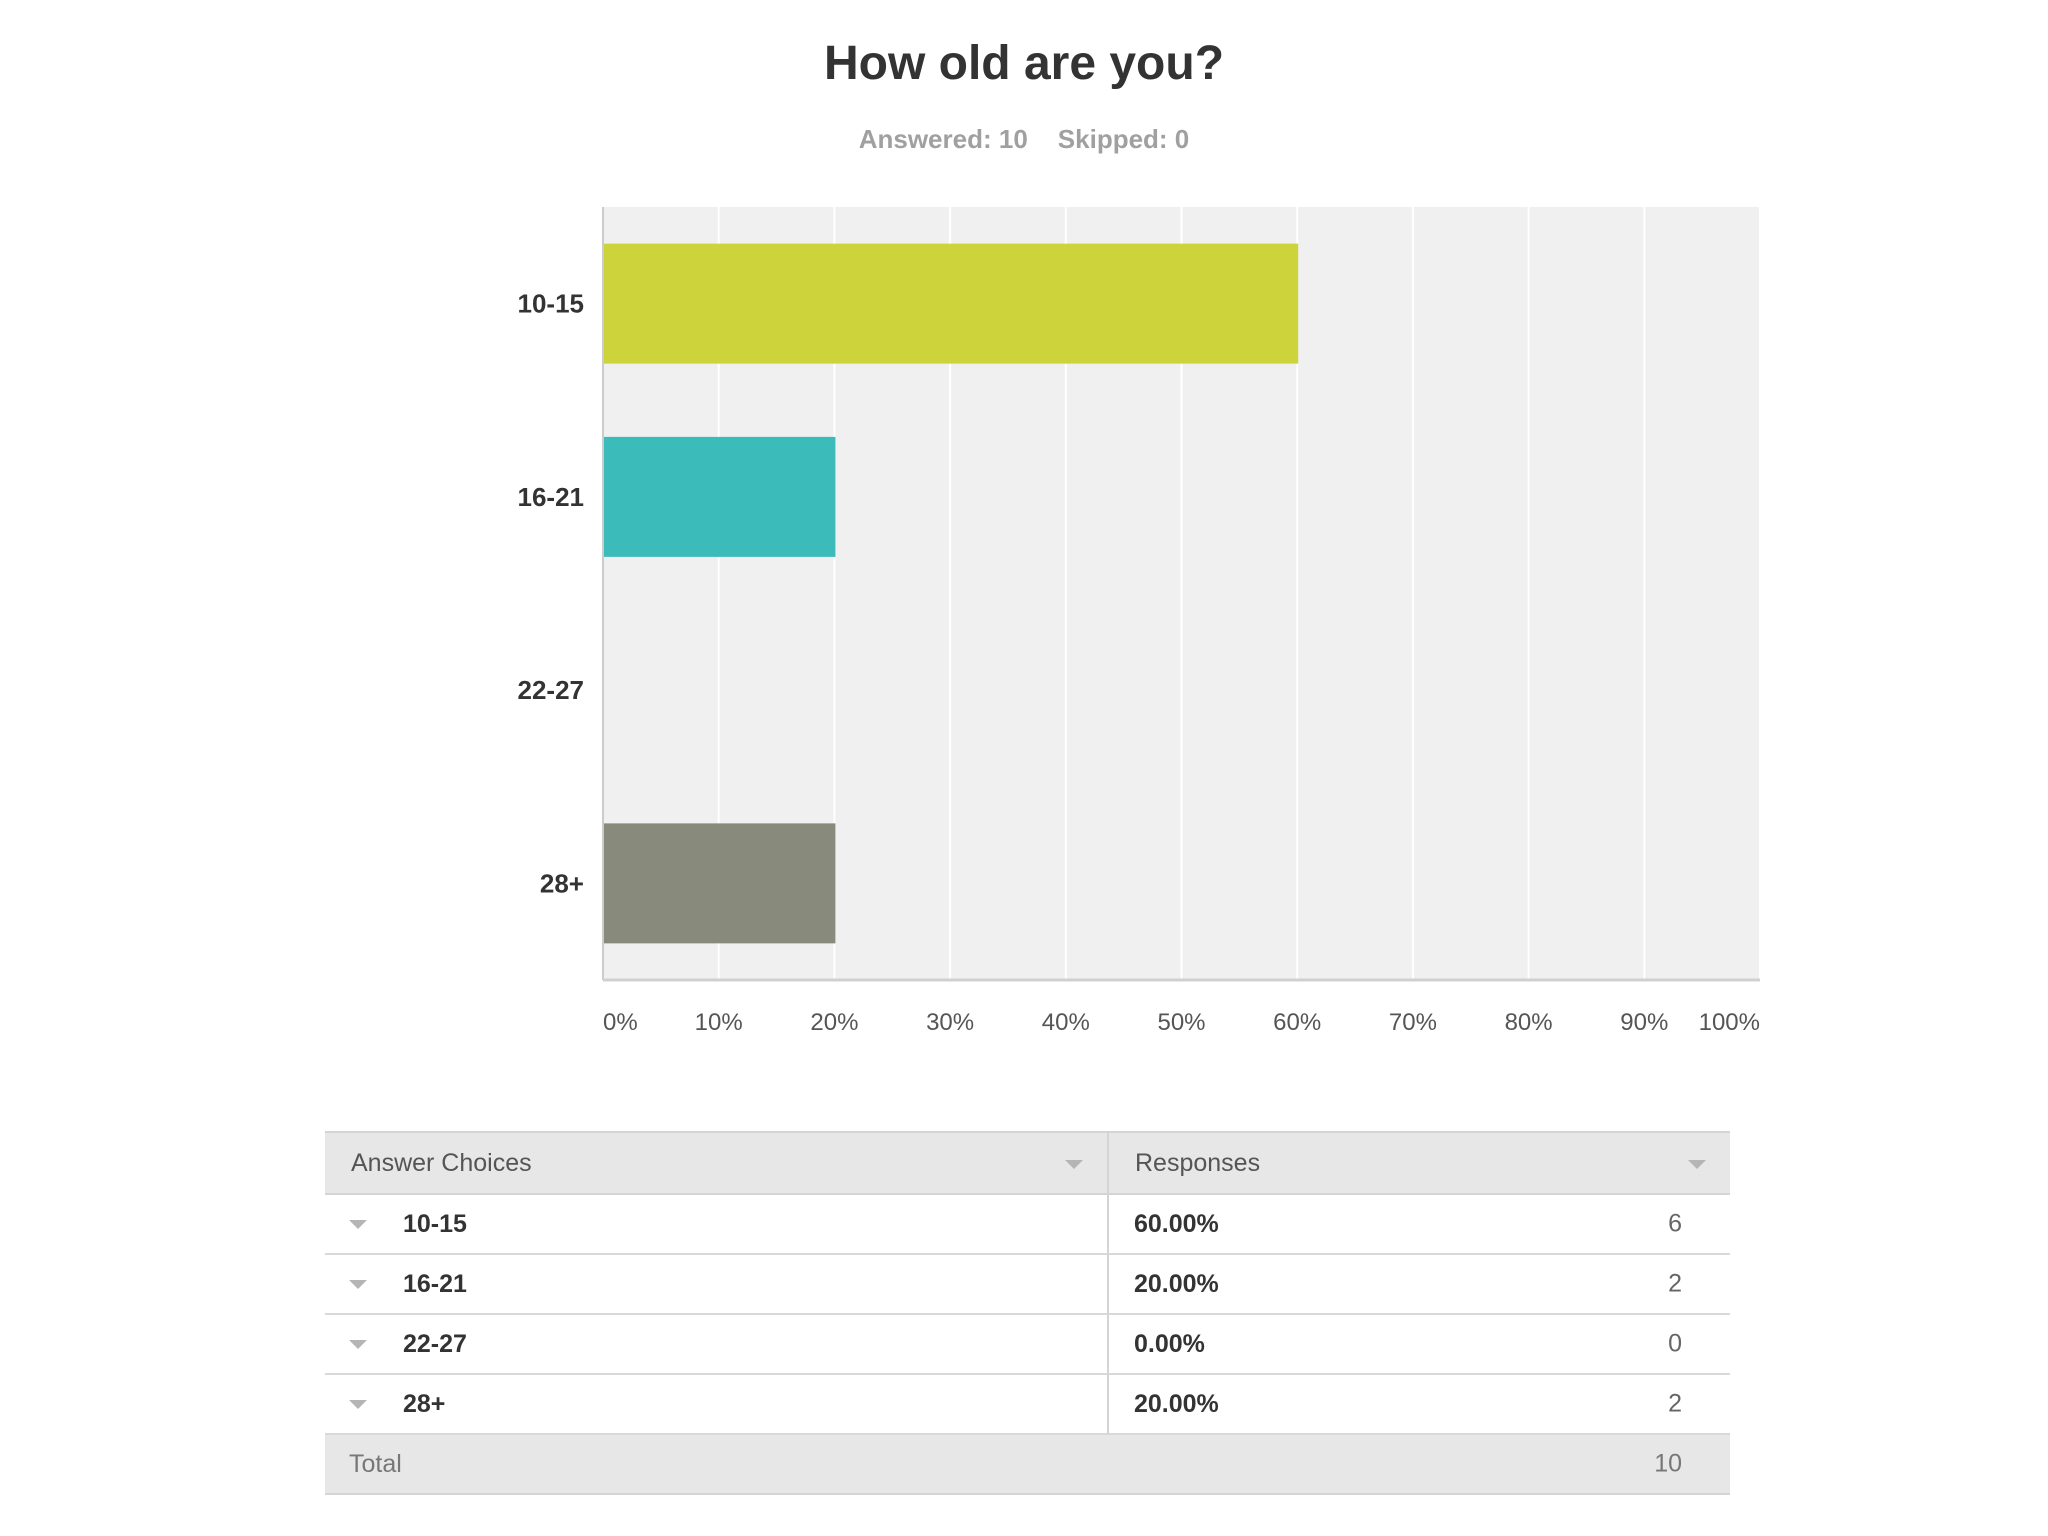 Image resolution: width=2048 pixels, height=1536 pixels. Describe the element at coordinates (1123, 139) in the screenshot. I see `skipped-count: Skipped: 0` at that location.